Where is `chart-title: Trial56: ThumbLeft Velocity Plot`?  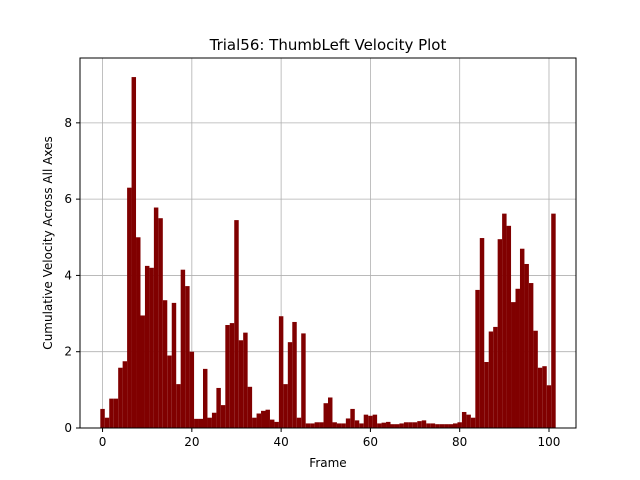 chart-title: Trial56: ThumbLeft Velocity Plot is located at coordinates (328, 45).